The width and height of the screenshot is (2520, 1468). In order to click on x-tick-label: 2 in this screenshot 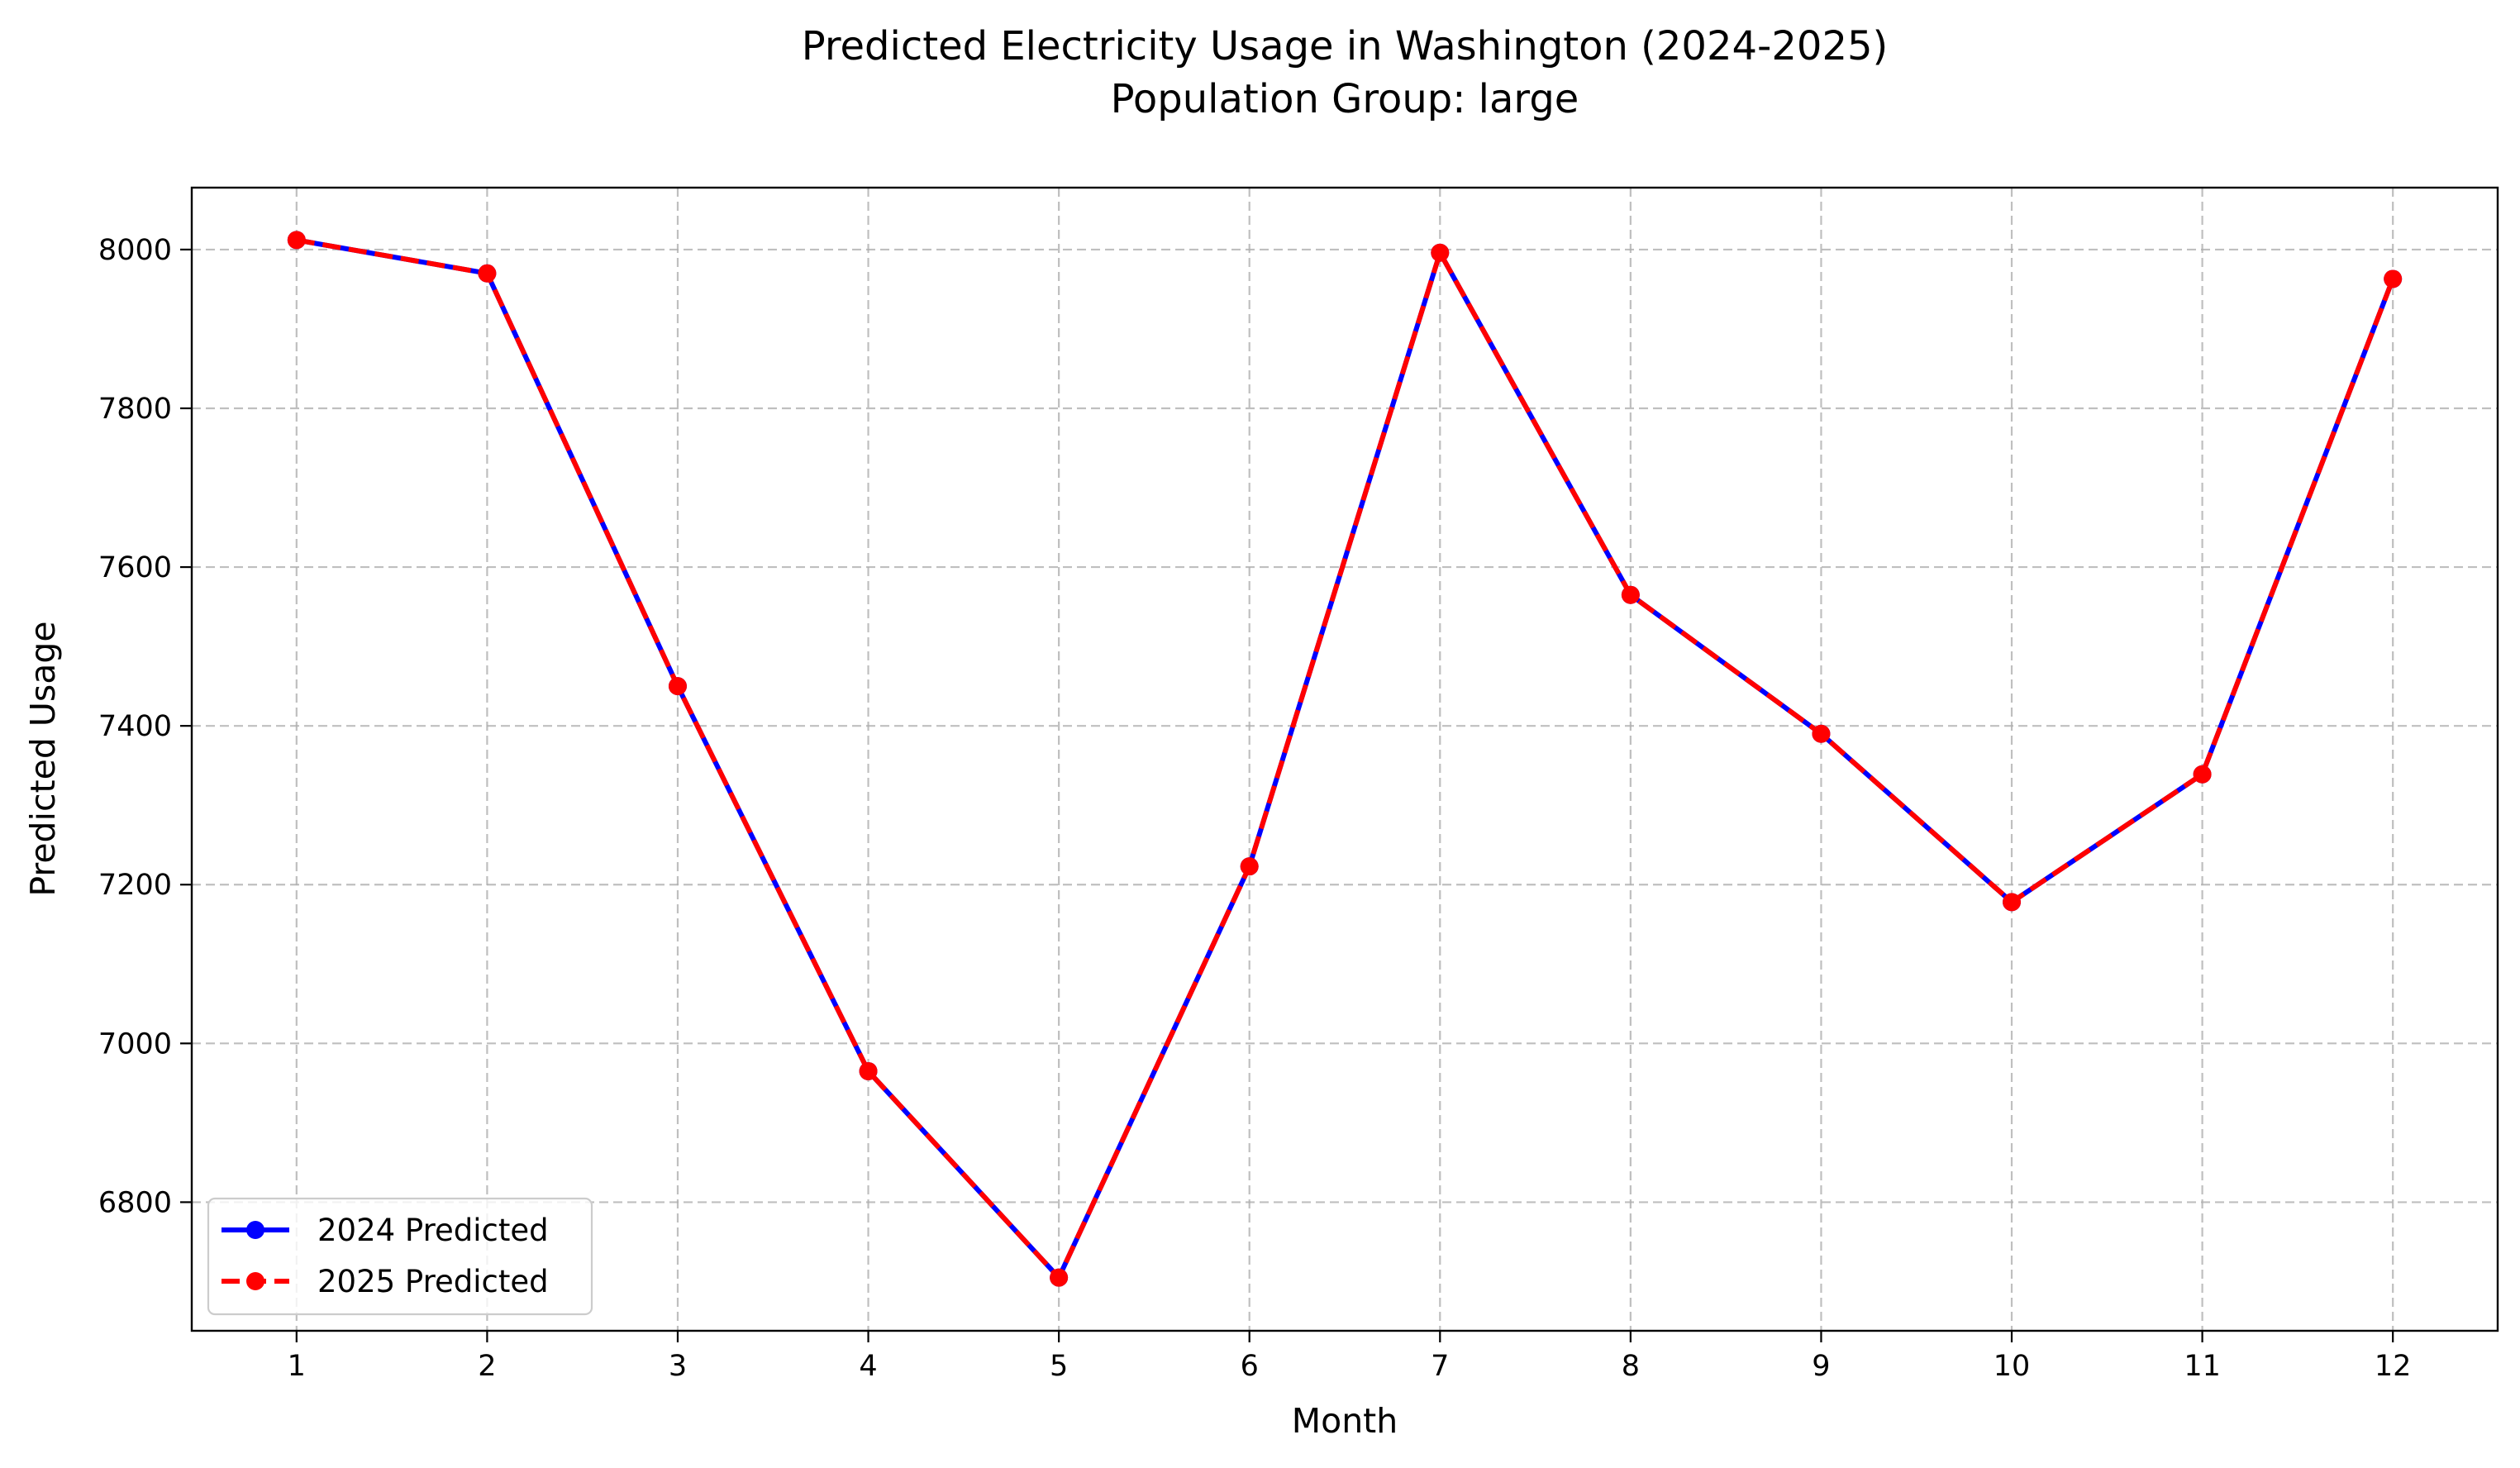, I will do `click(487, 1366)`.